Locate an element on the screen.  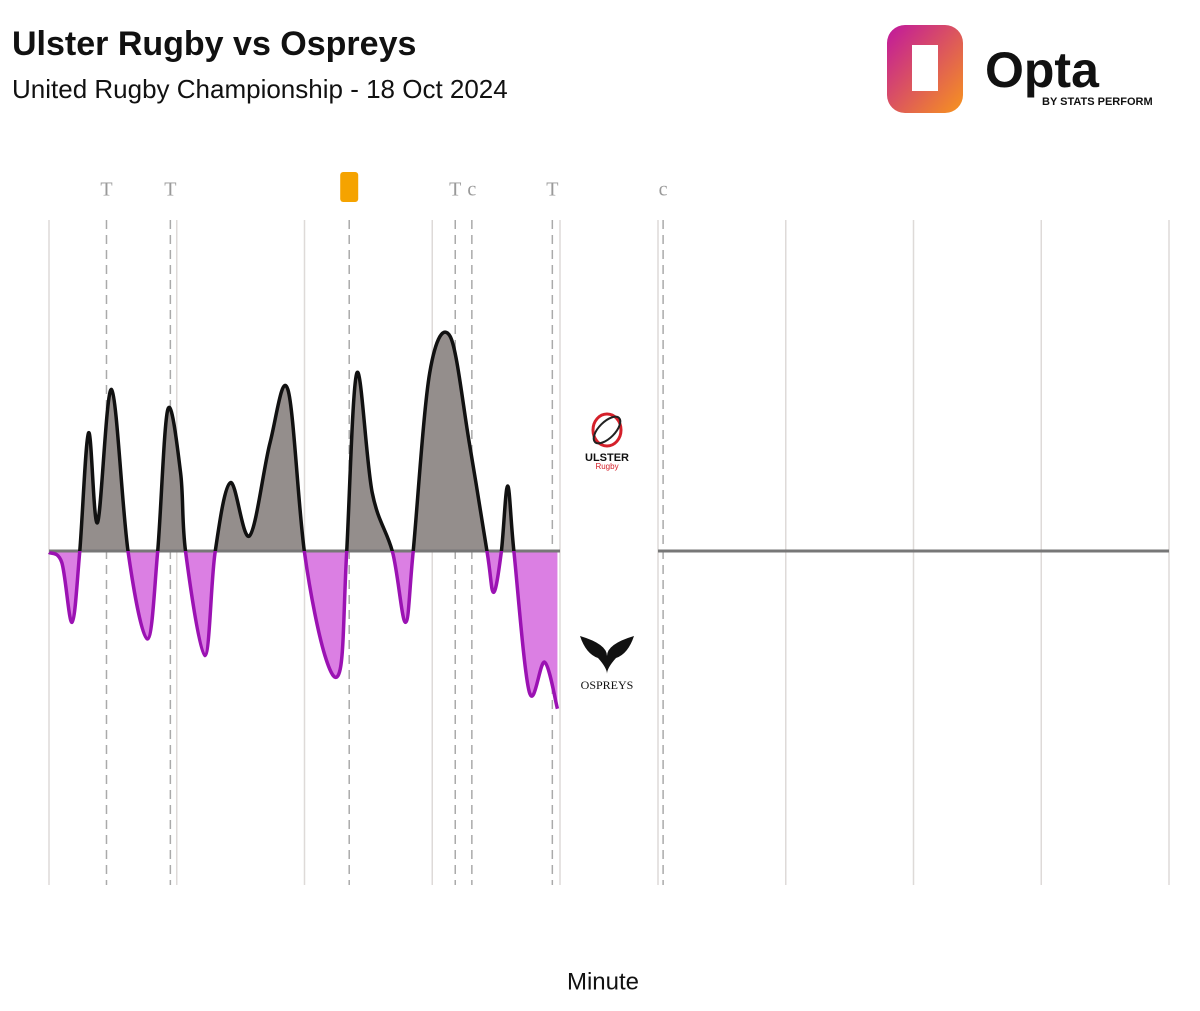
chart-subtitle: United Rugby Championship - 18 Oct 2024 is located at coordinates (260, 89).